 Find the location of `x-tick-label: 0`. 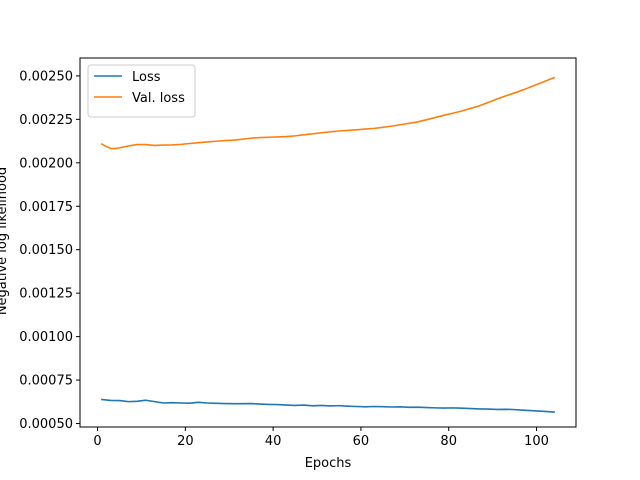

x-tick-label: 0 is located at coordinates (97, 441).